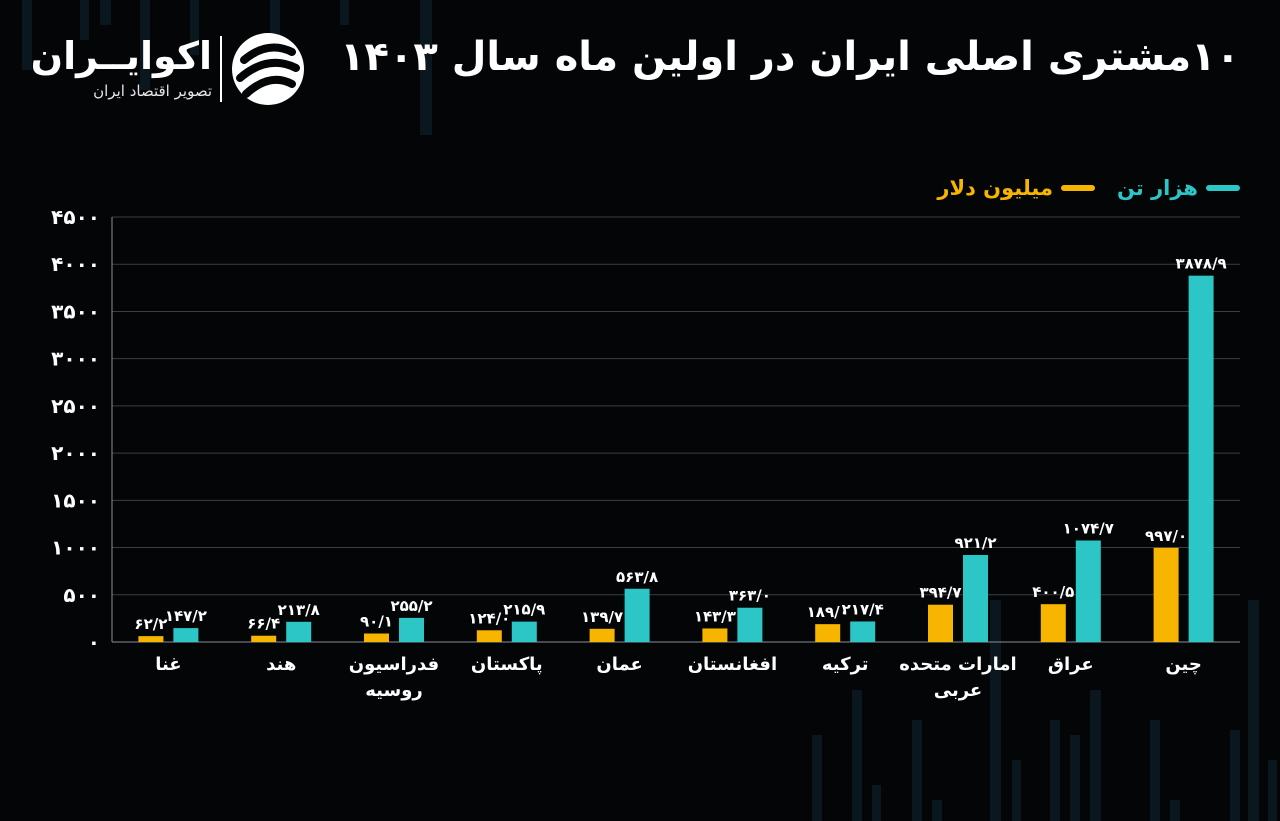 This screenshot has height=821, width=1280. Describe the element at coordinates (75, 548) in the screenshot. I see `y-tick-label: ۱۰۰۰` at that location.